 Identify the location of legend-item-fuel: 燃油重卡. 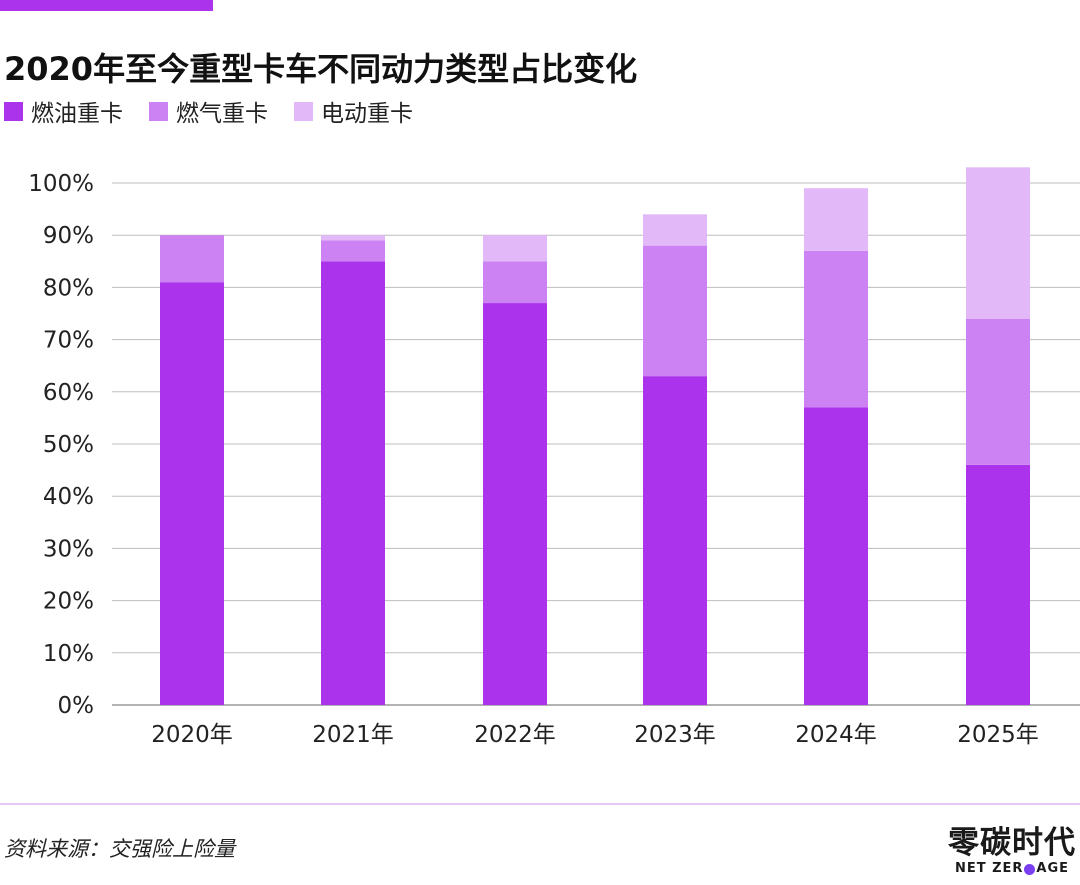
(63, 111).